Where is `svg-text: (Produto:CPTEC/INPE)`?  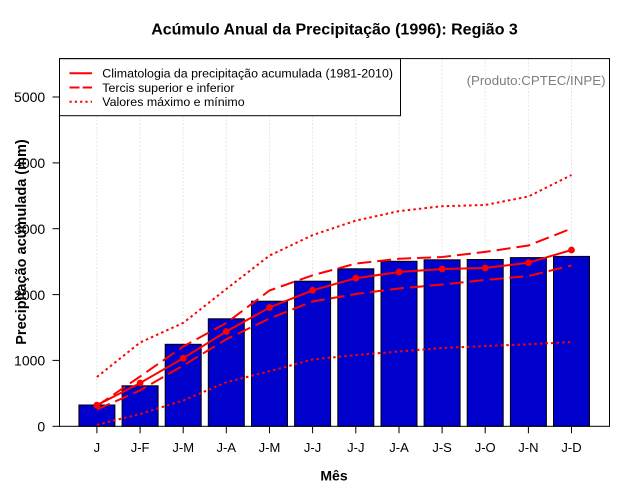
svg-text: (Produto:CPTEC/INPE) is located at coordinates (536, 80).